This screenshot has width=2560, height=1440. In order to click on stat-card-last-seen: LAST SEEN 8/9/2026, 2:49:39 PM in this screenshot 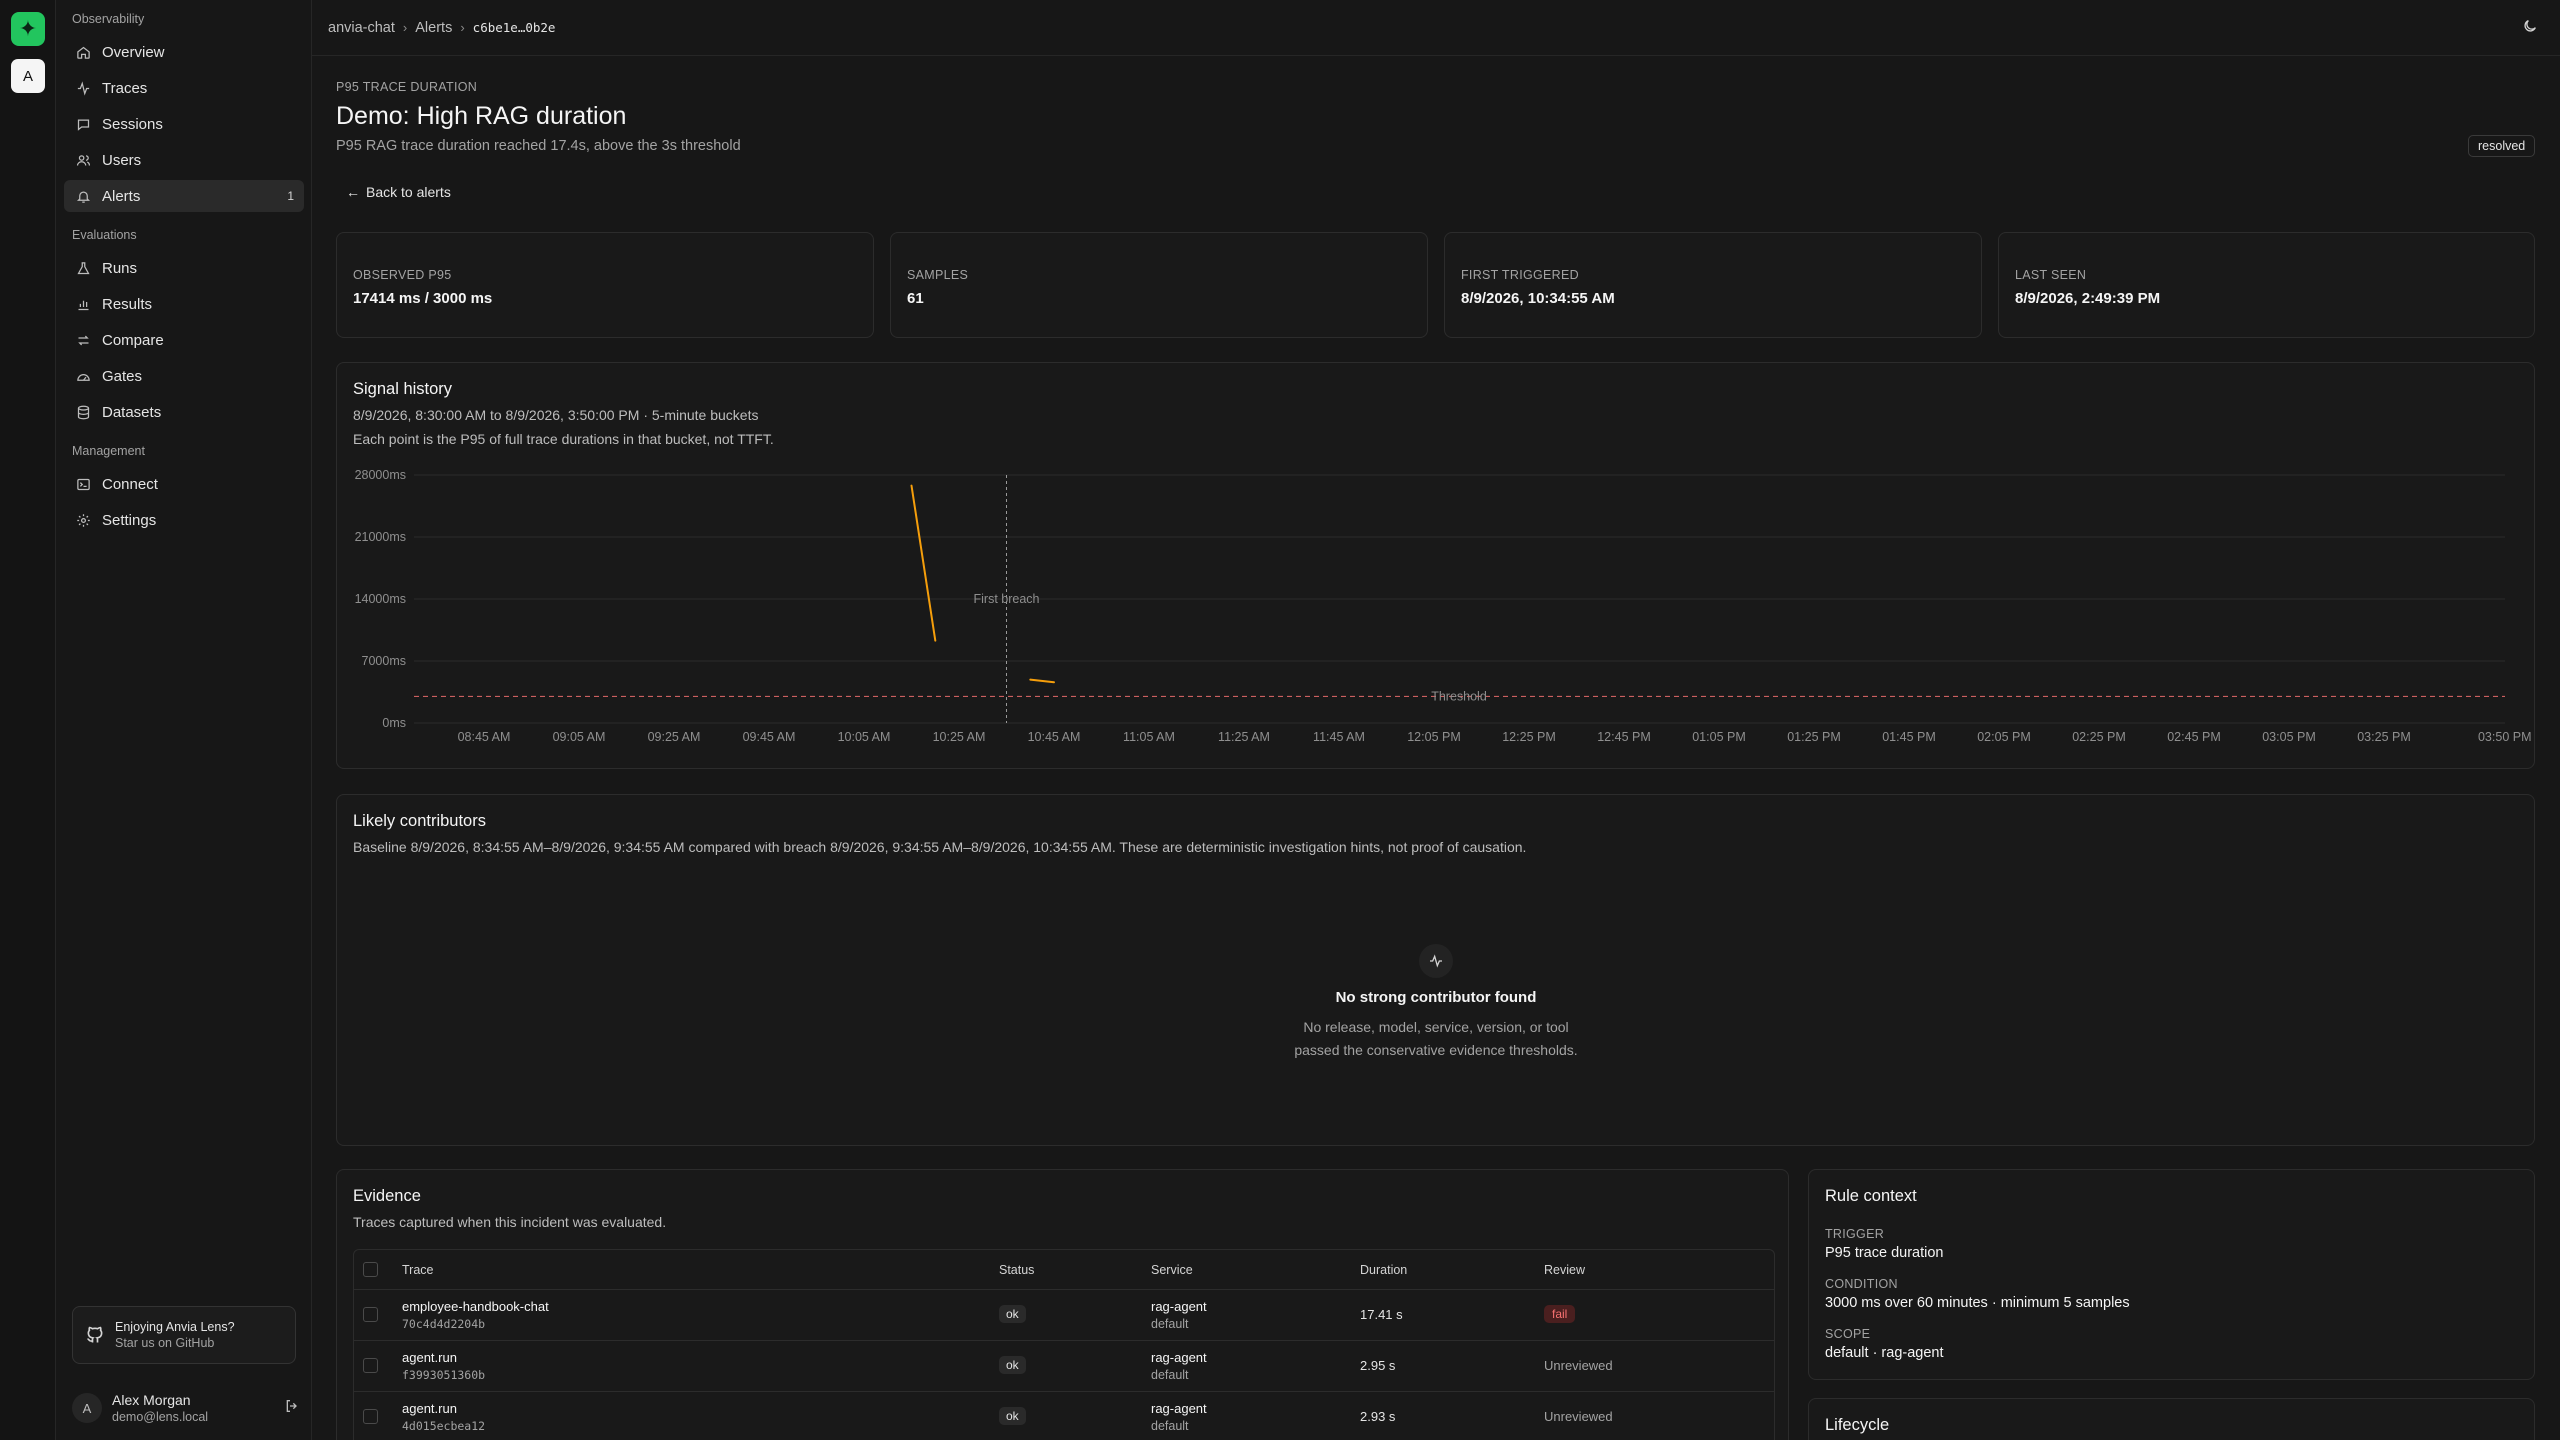, I will do `click(2266, 285)`.